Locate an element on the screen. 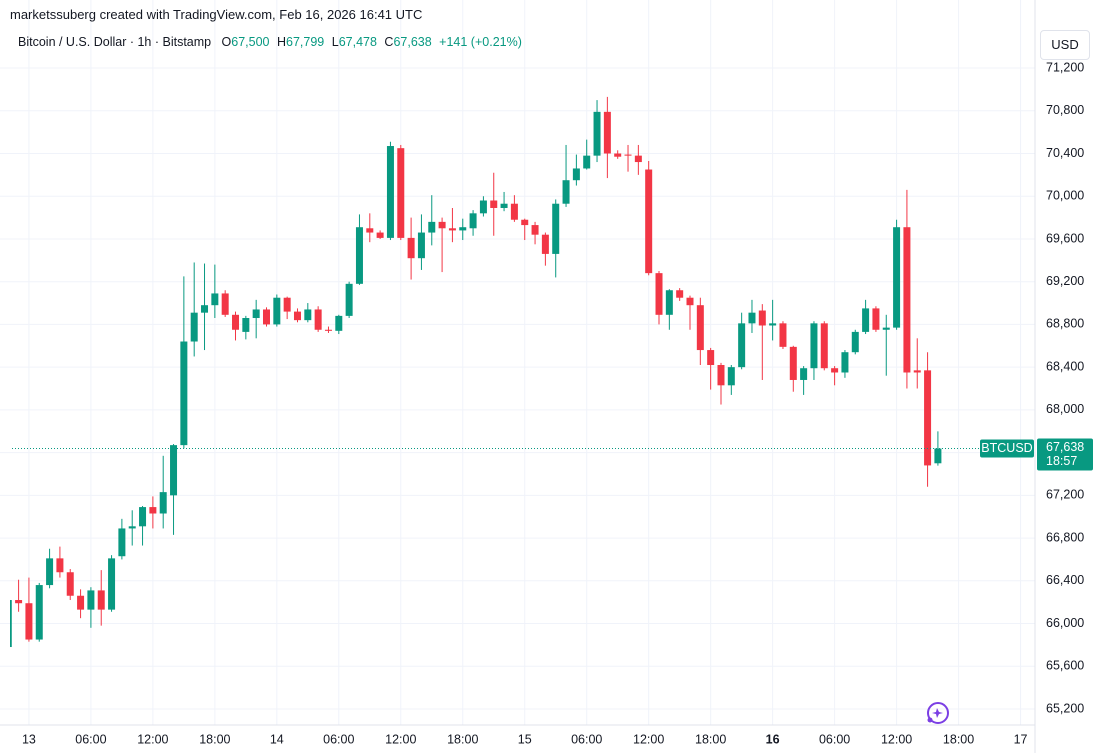 The width and height of the screenshot is (1107, 753). y-tick-label: 70,800 is located at coordinates (1065, 110).